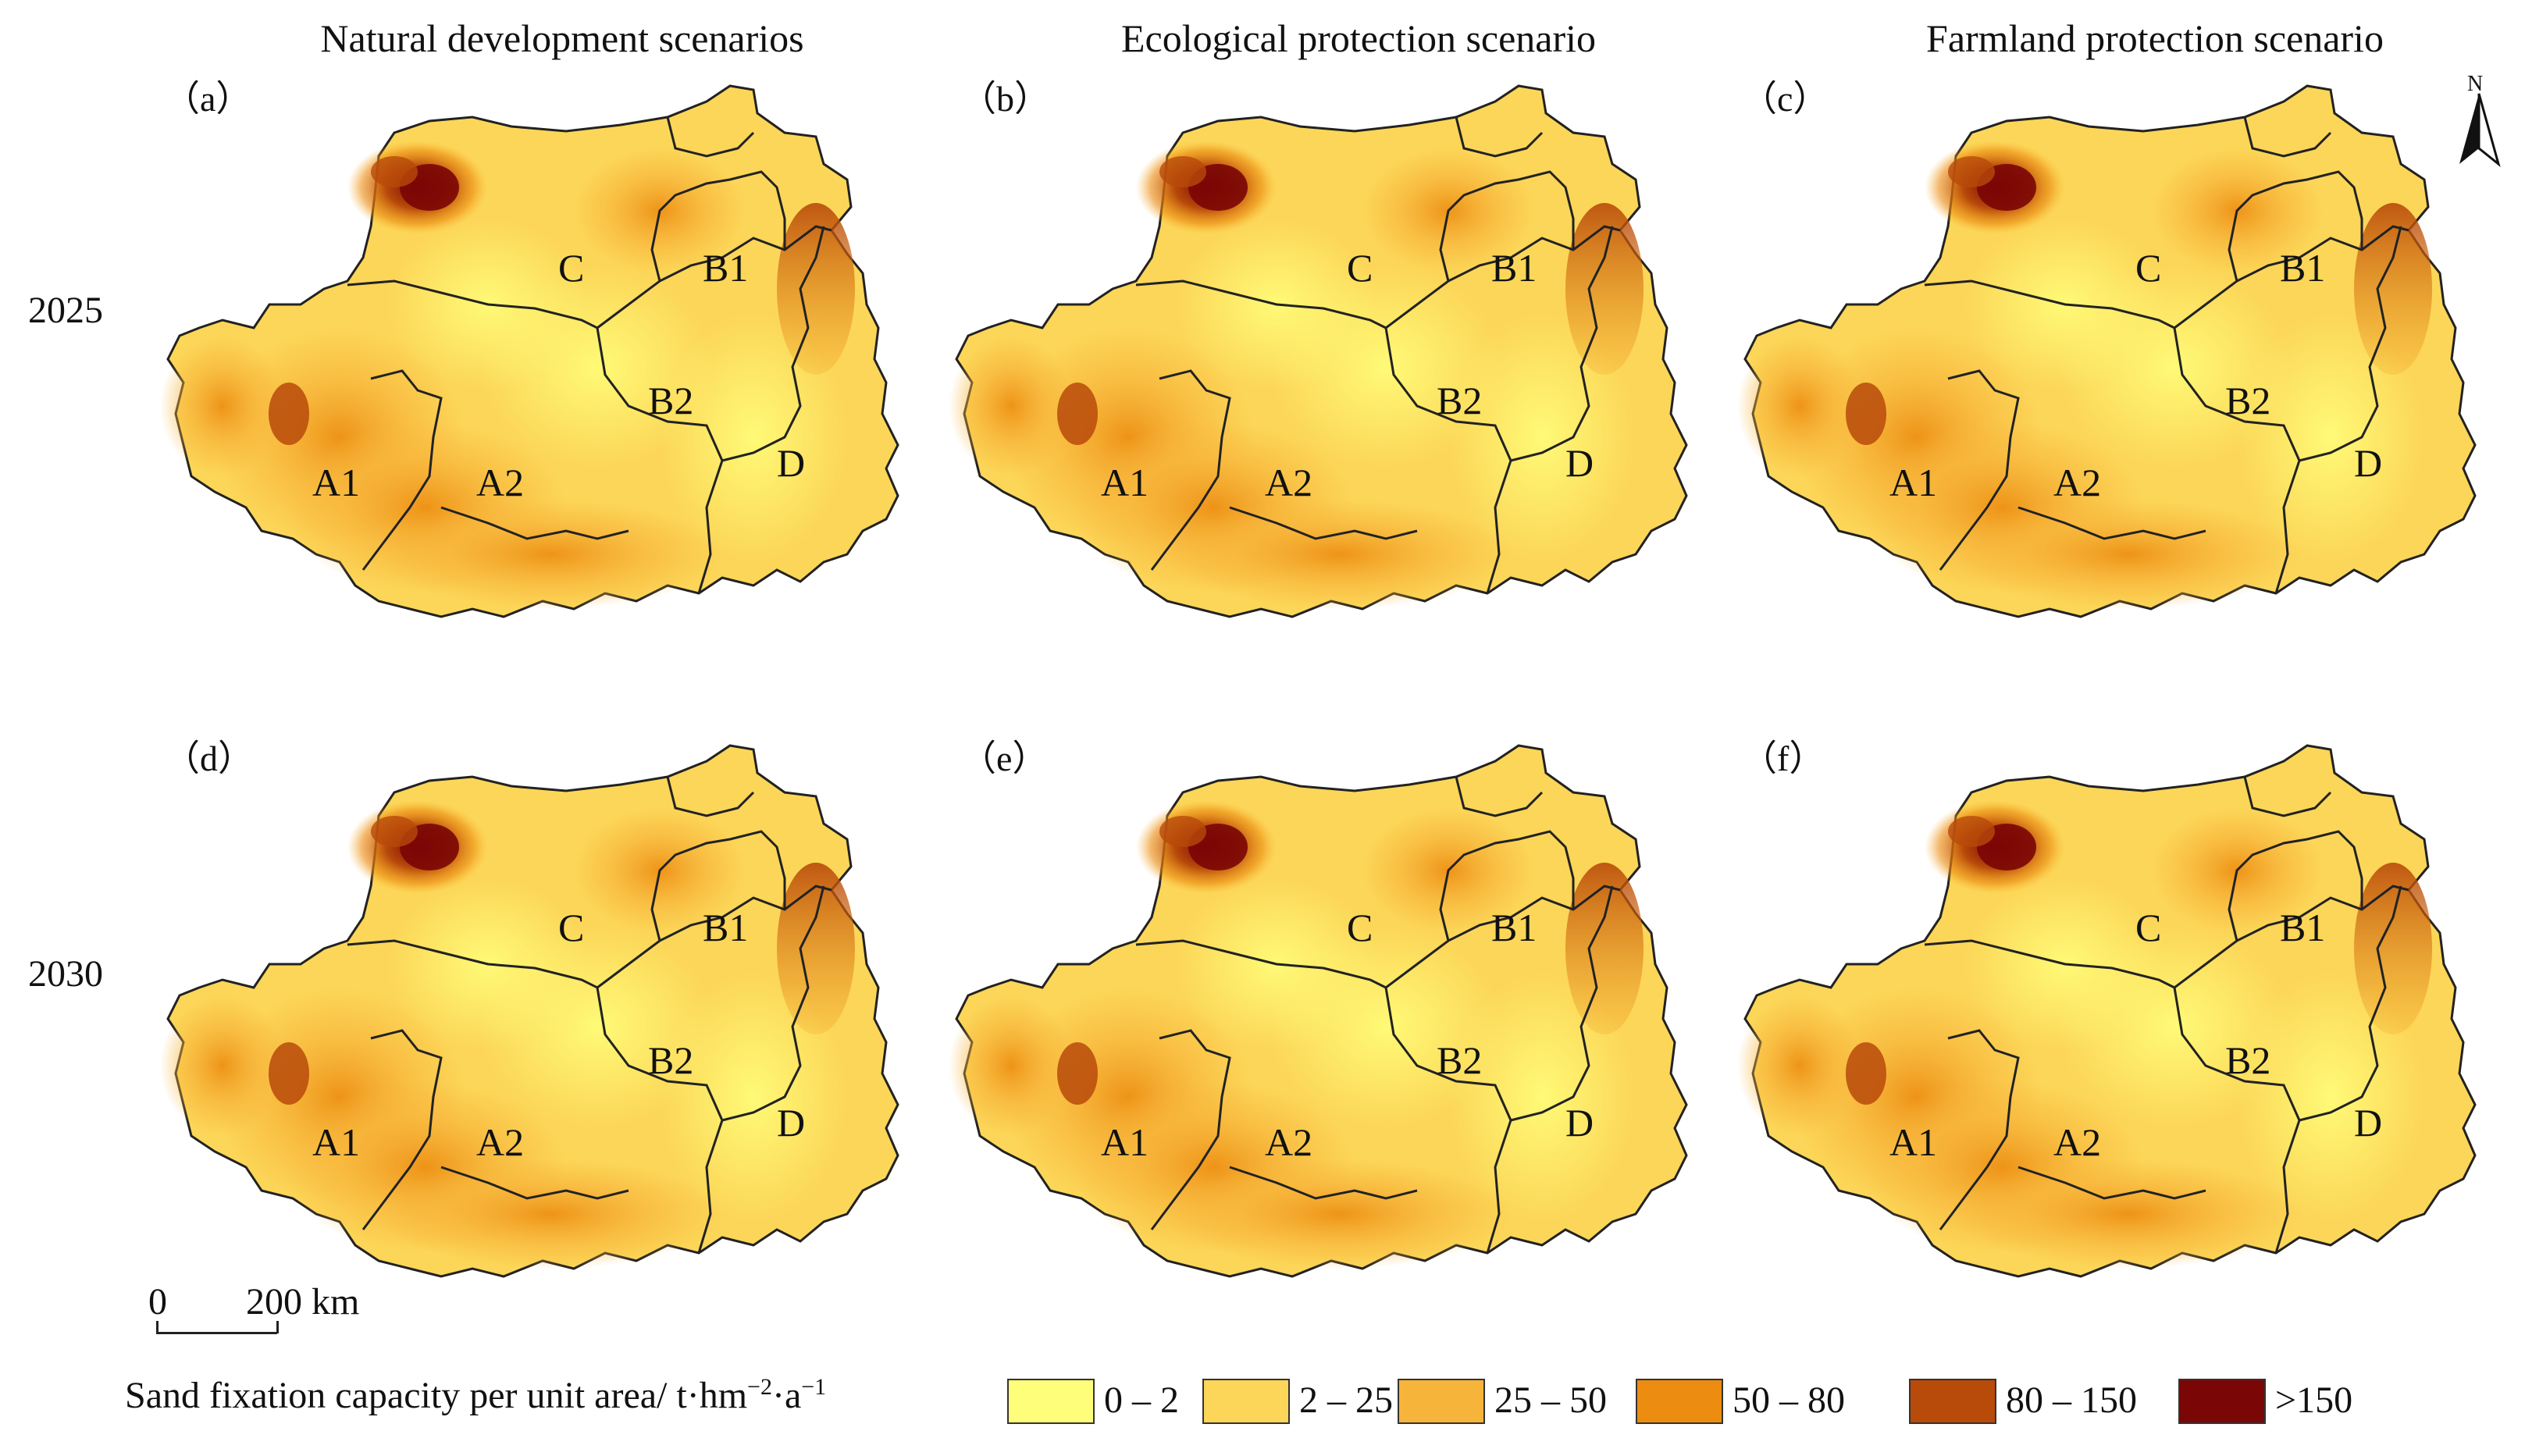 This screenshot has width=2525, height=1456. I want to click on map-panel-d, so click(529, 1011).